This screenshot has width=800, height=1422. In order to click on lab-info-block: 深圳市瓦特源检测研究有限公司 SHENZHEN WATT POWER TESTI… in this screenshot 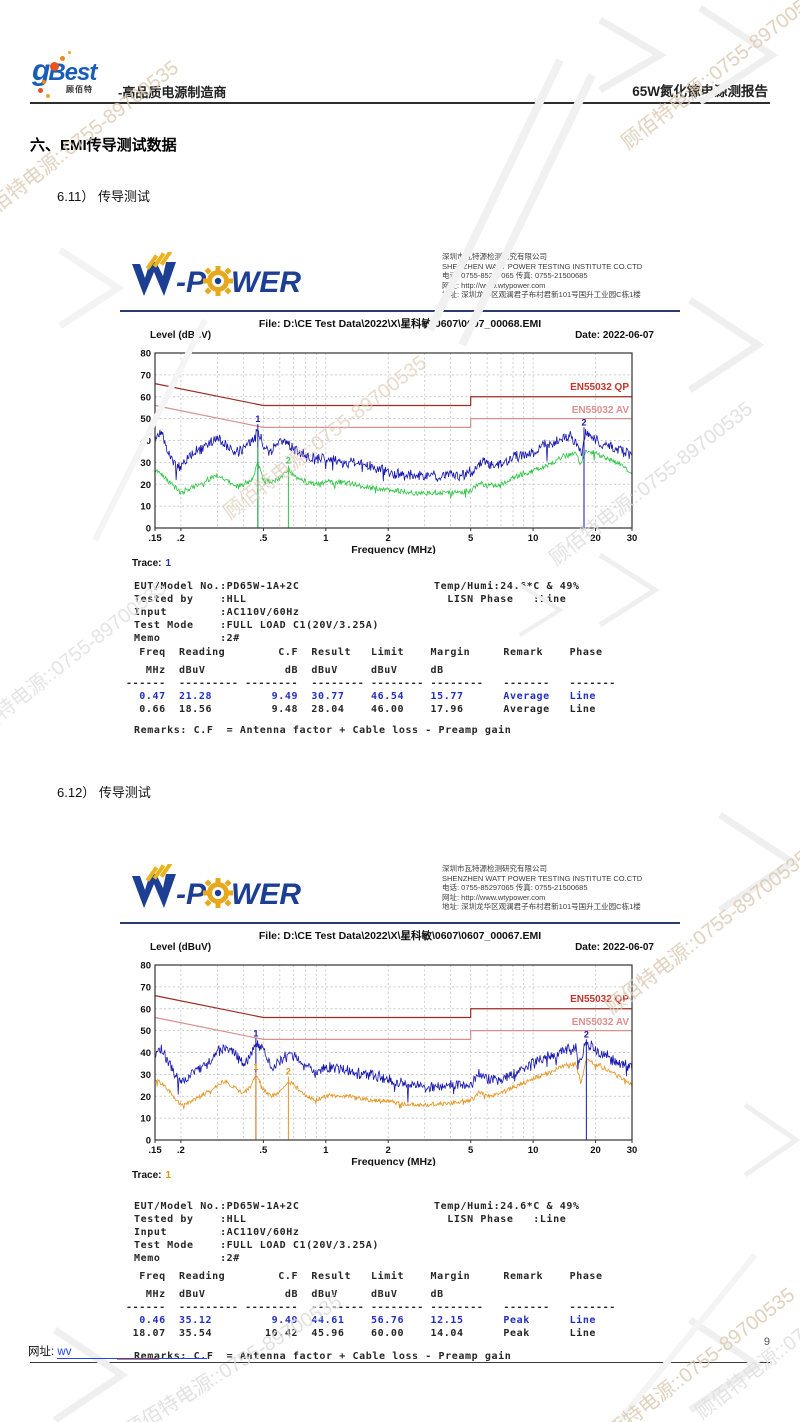, I will do `click(607, 888)`.